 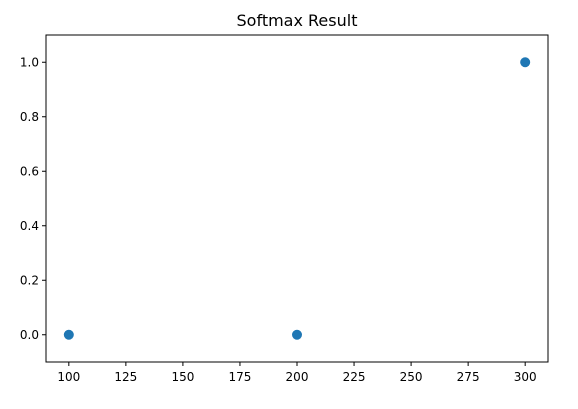 I want to click on x-tick-label: 100, so click(x=68, y=377).